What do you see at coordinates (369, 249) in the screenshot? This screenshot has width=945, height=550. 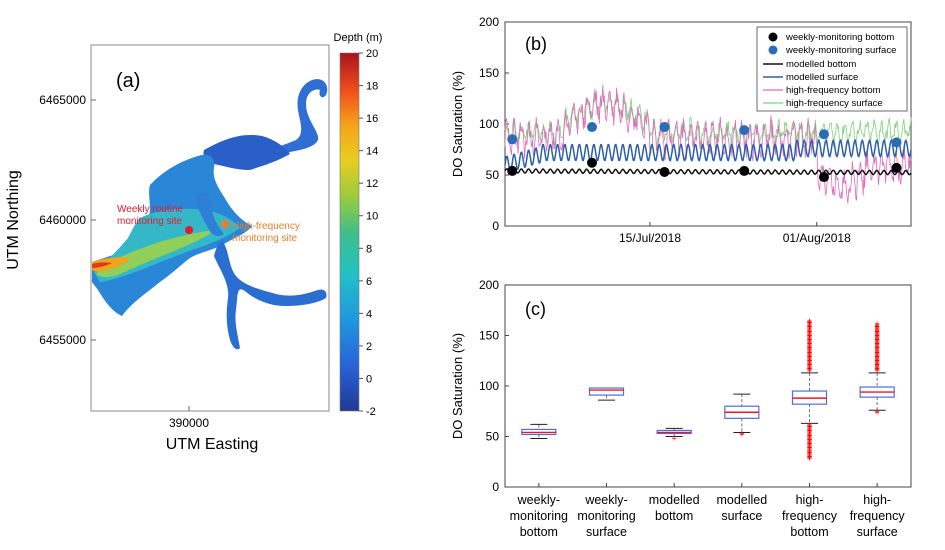 I see `colorbar-tick-label: 8` at bounding box center [369, 249].